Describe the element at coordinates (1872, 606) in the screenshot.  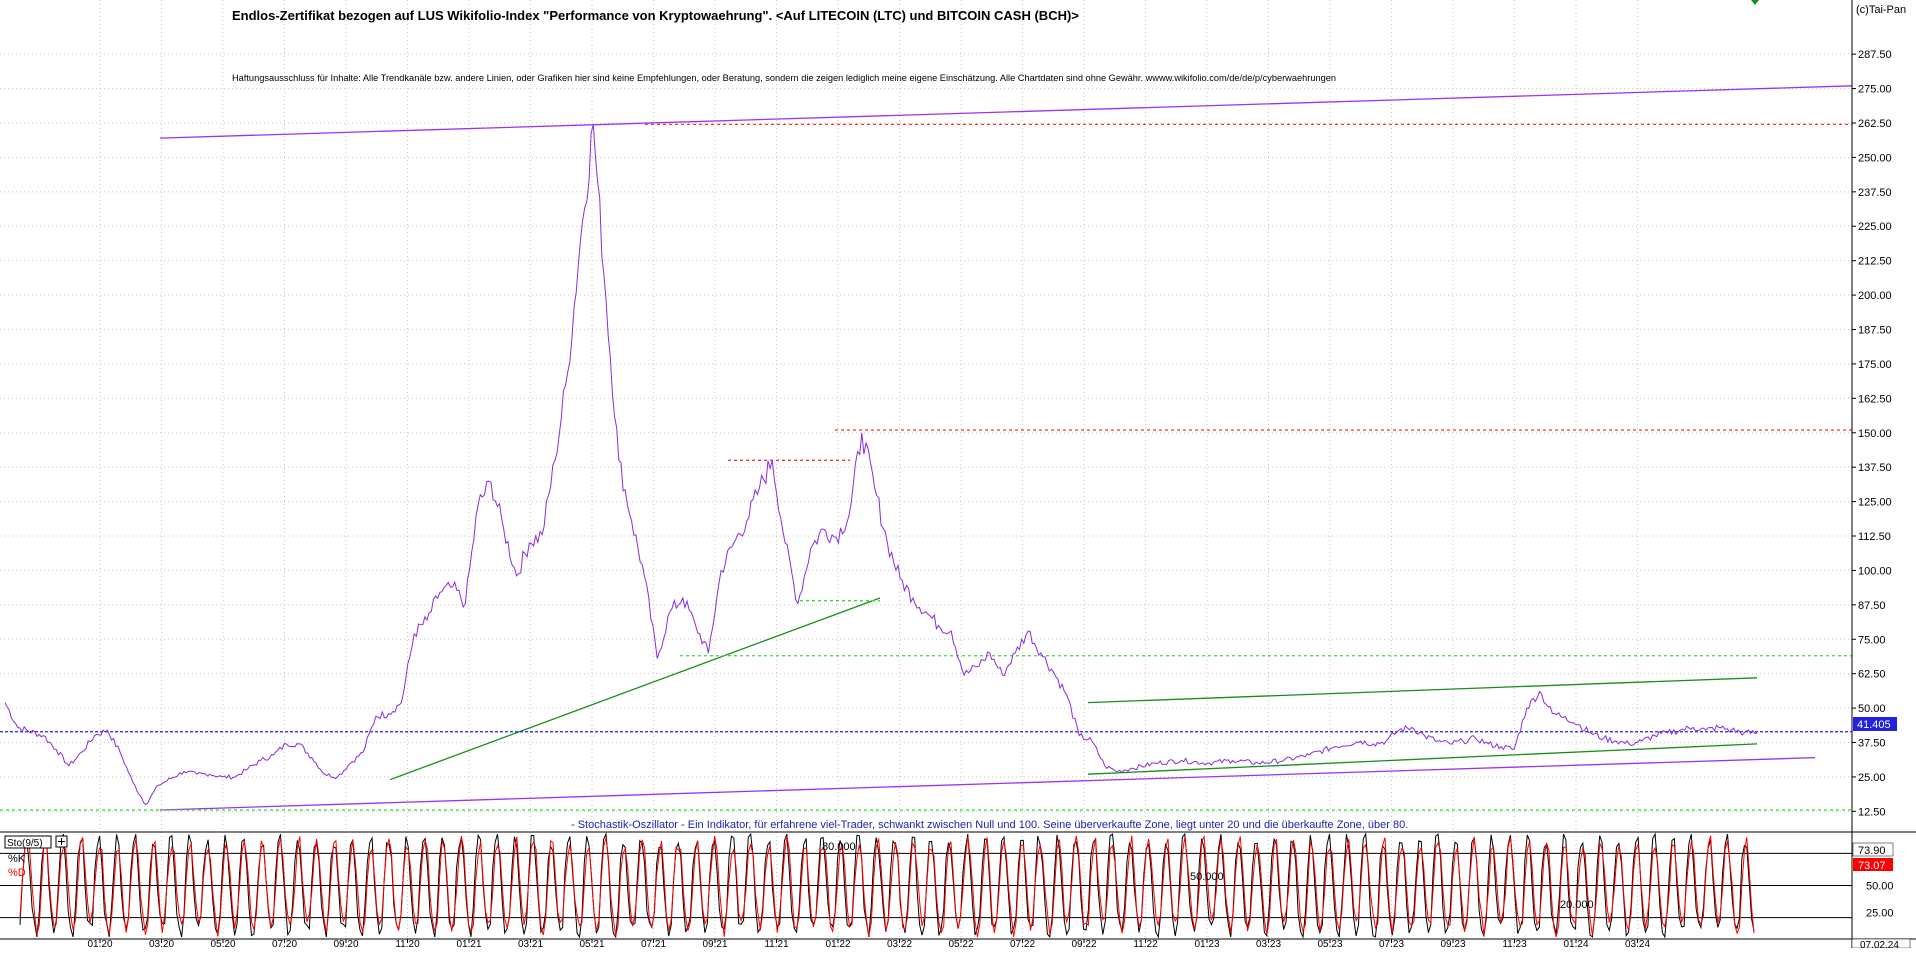
I see `y-tick-label: 87.50` at that location.